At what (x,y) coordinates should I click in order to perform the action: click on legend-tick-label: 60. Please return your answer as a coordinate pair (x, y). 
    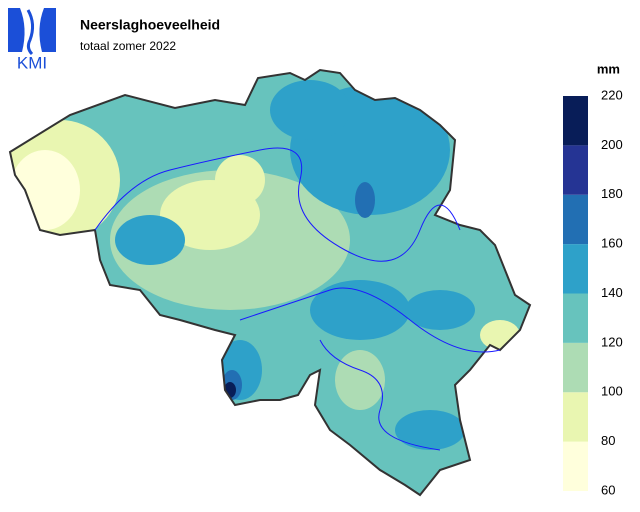
    Looking at the image, I should click on (608, 489).